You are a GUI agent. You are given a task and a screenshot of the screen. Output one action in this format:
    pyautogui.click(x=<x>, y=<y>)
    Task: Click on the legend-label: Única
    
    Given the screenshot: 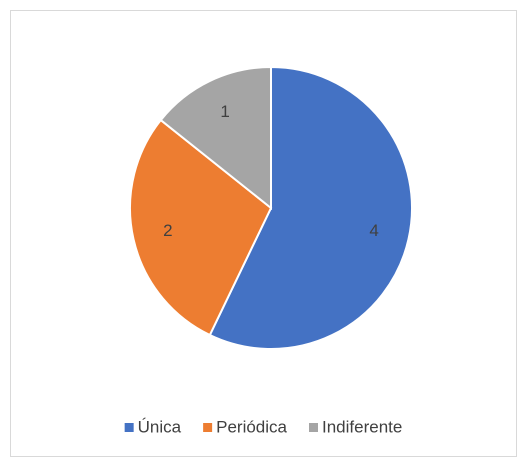 What is the action you would take?
    pyautogui.click(x=160, y=426)
    